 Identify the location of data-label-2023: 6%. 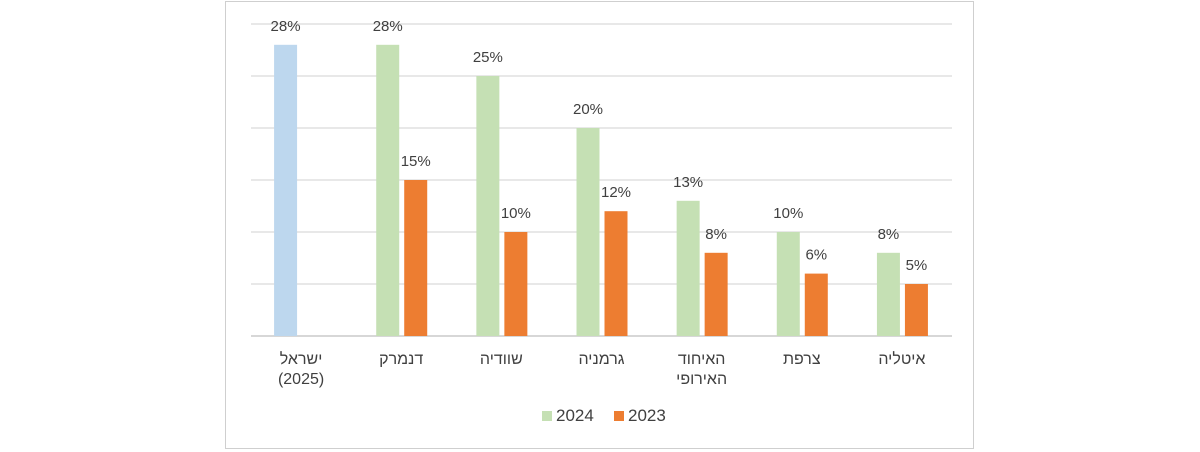
(816, 255).